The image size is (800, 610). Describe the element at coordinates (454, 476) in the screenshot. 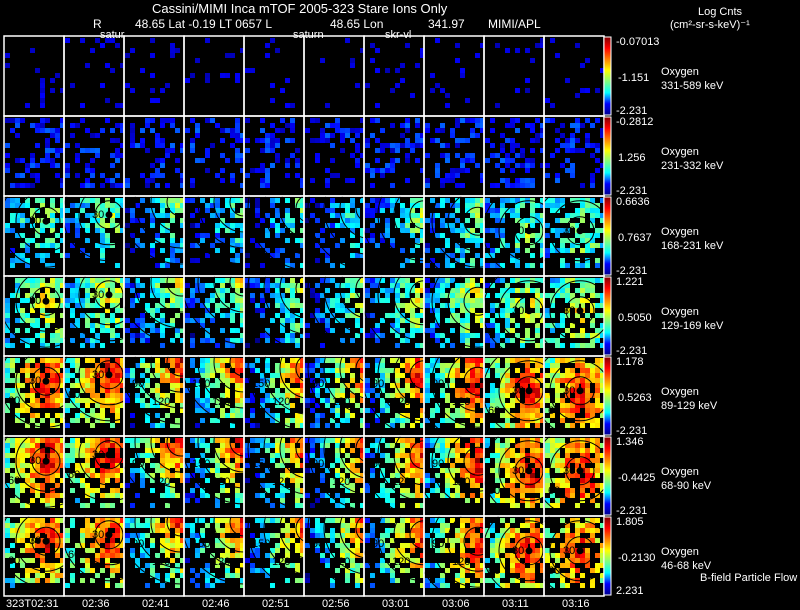

I see `panel` at that location.